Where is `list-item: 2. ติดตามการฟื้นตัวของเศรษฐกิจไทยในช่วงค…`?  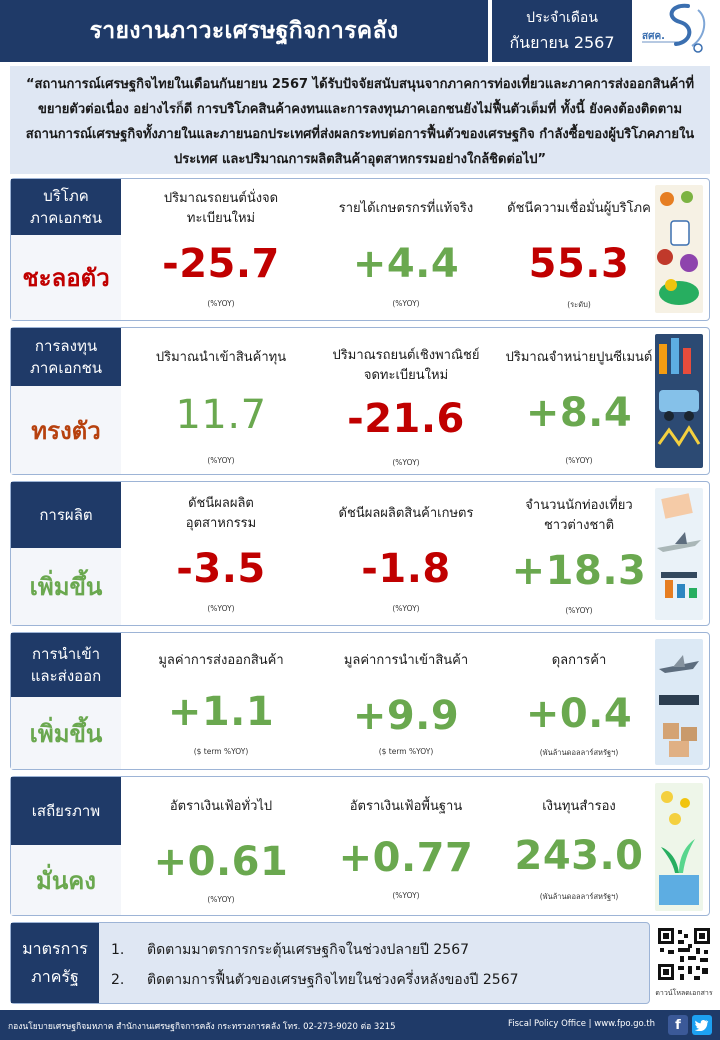 list-item: 2. ติดตามการฟื้นตัวของเศรษฐกิจไทยในช่วงค… is located at coordinates (315, 980).